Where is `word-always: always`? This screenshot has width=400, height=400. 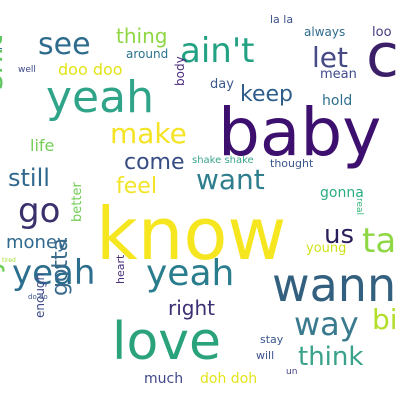 word-always: always is located at coordinates (325, 32).